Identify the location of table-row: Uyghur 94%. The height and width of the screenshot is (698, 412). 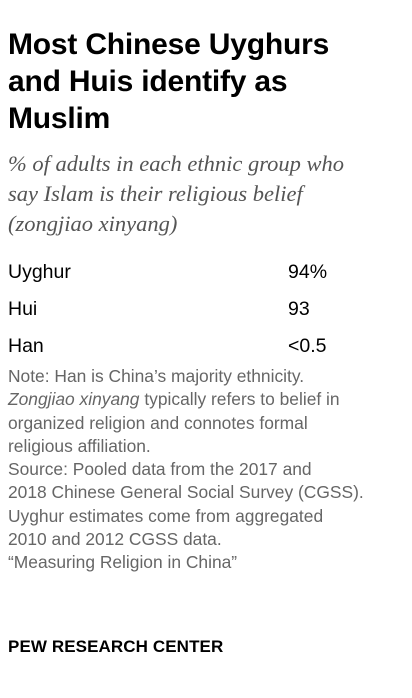
(207, 272).